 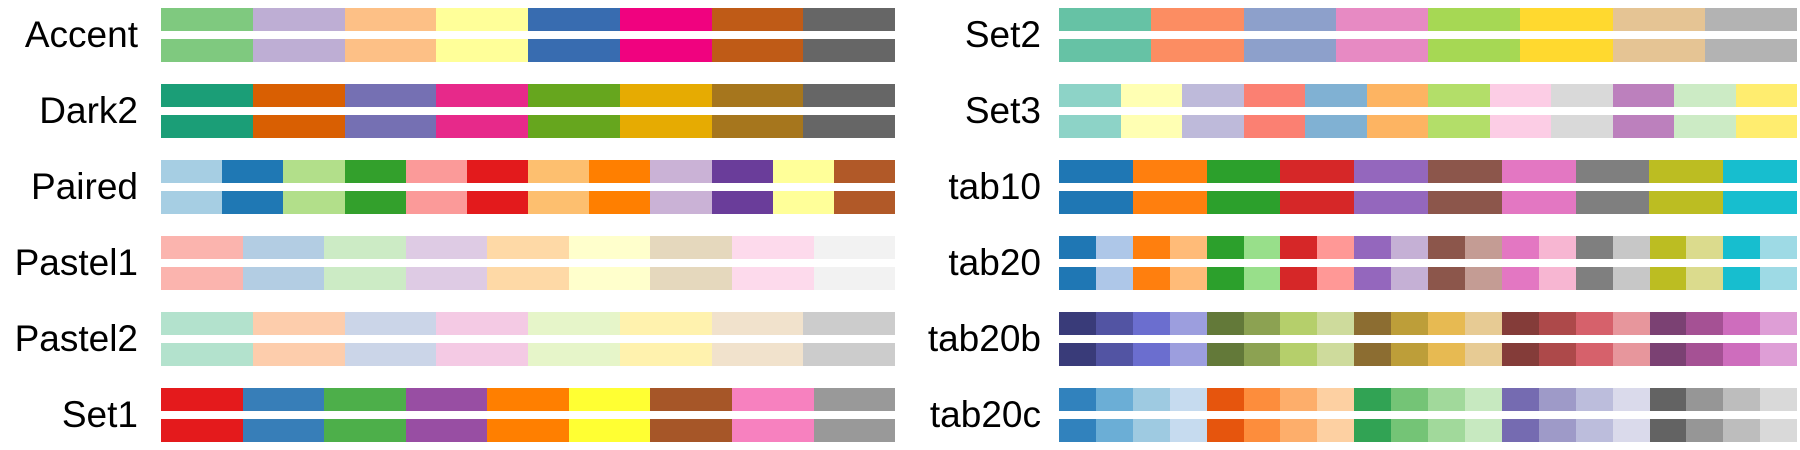 What do you see at coordinates (1002, 34) in the screenshot?
I see `colormap-label: Set2` at bounding box center [1002, 34].